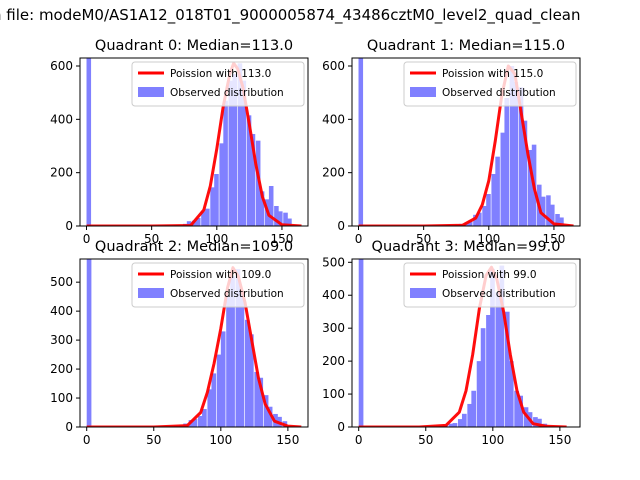  What do you see at coordinates (220, 275) in the screenshot?
I see `legend-curve-label: Poission with 109.0` at bounding box center [220, 275].